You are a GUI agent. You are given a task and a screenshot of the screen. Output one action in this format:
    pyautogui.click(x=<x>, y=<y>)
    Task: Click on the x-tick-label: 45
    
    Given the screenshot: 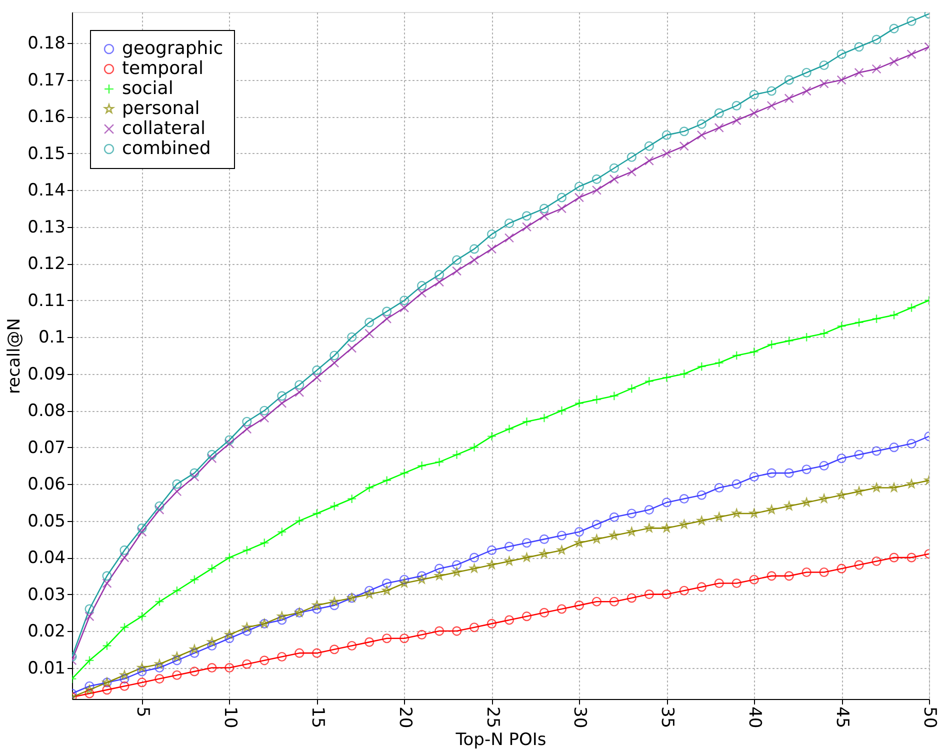 What is the action you would take?
    pyautogui.click(x=842, y=717)
    